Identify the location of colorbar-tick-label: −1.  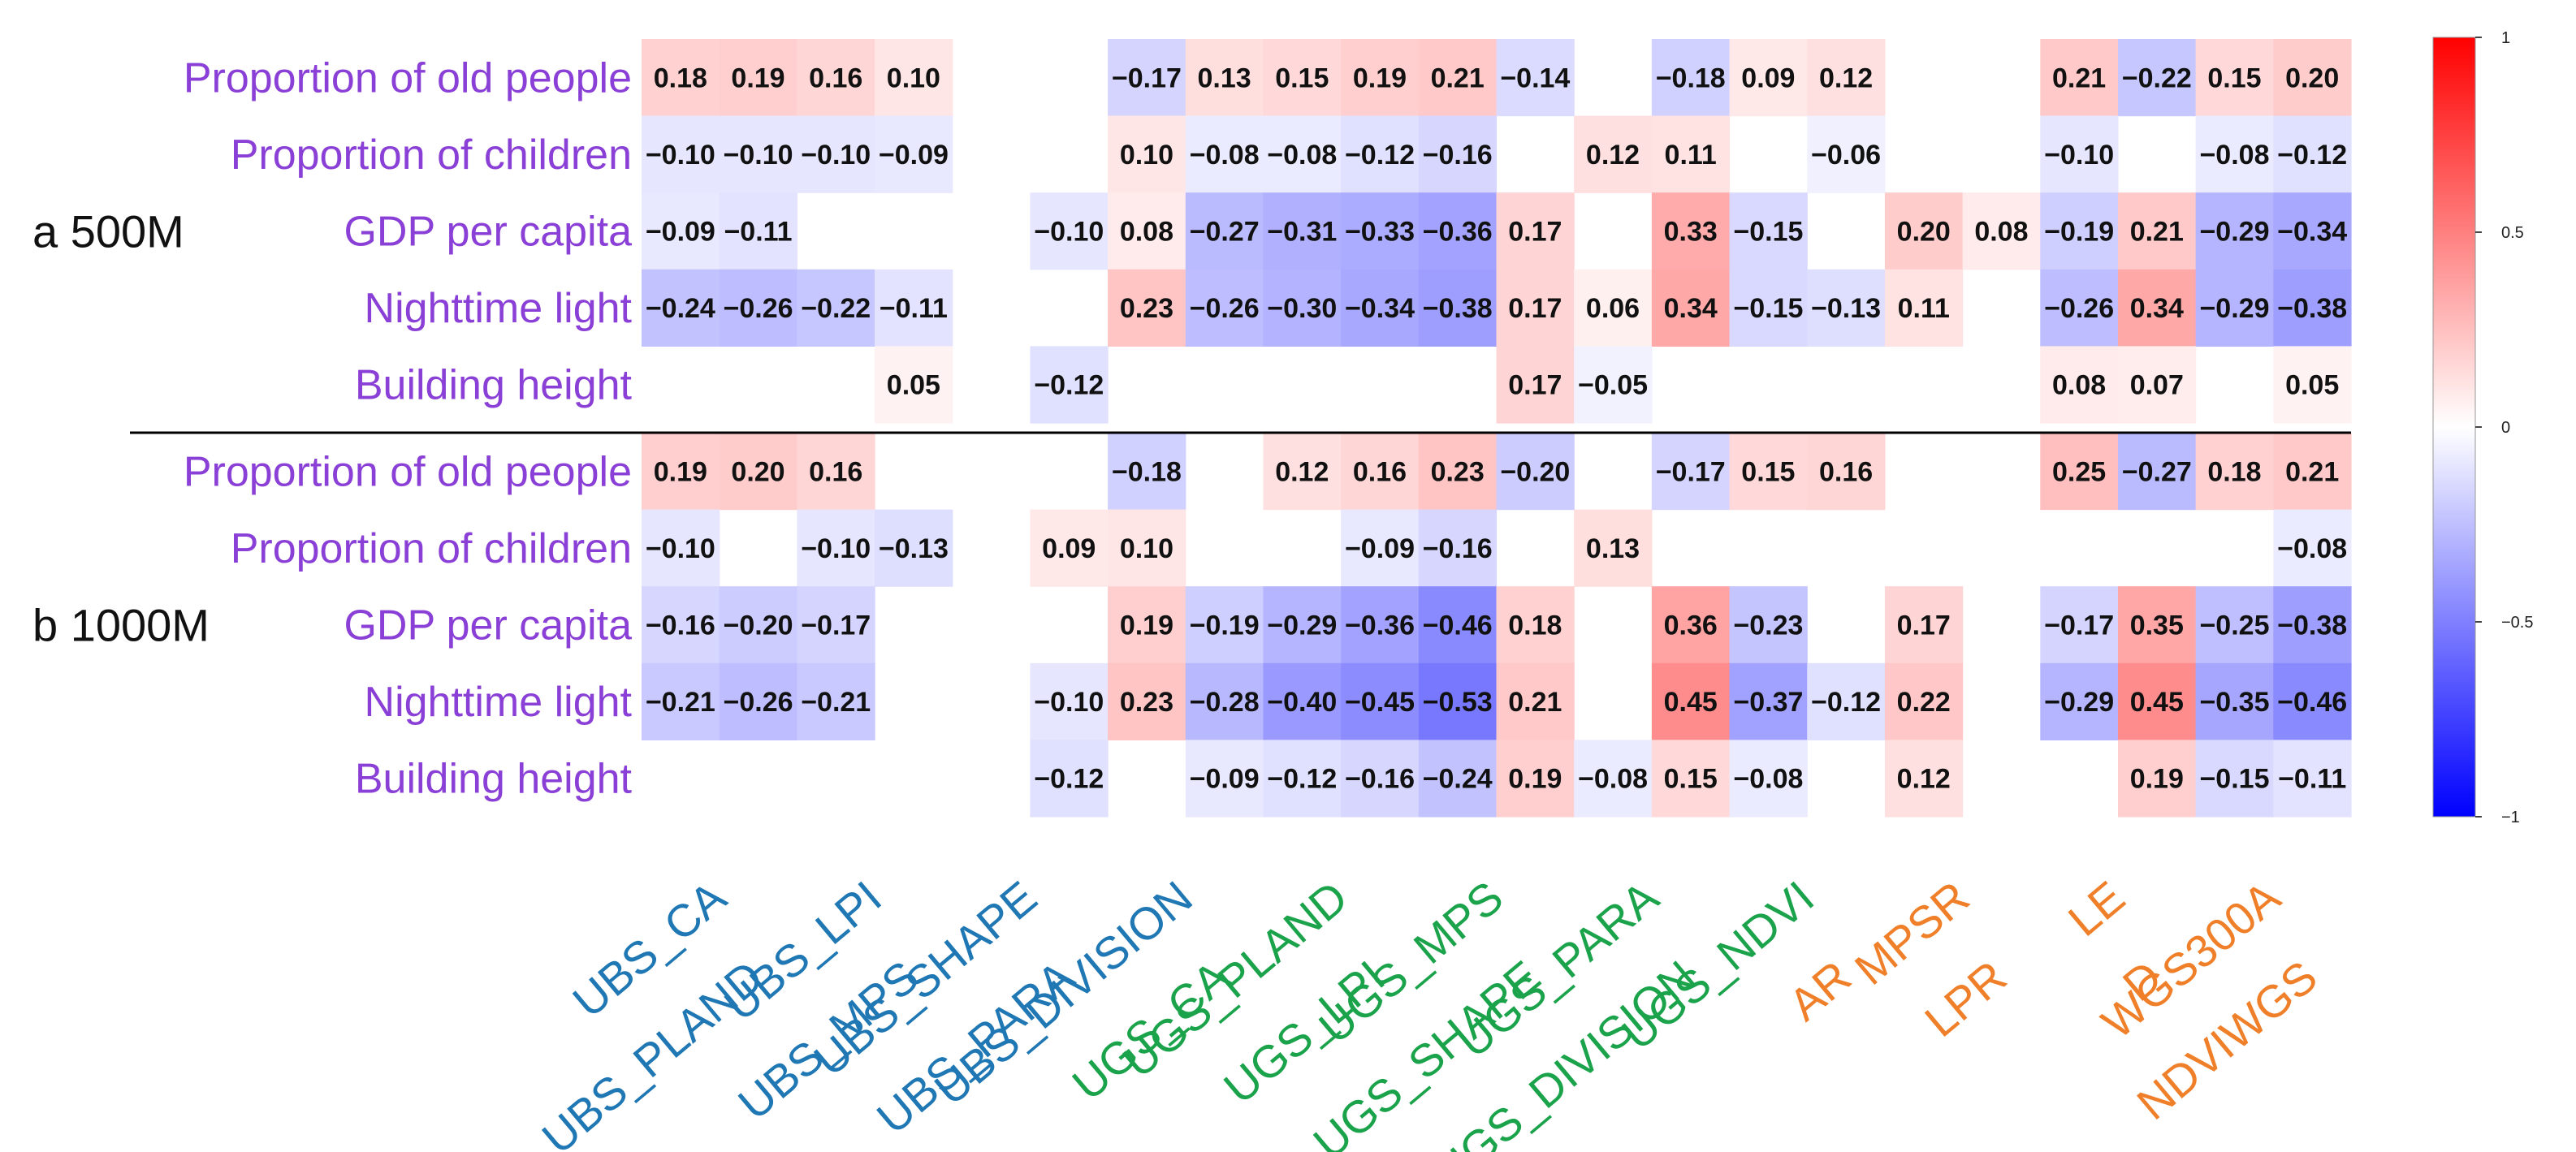
(2511, 817).